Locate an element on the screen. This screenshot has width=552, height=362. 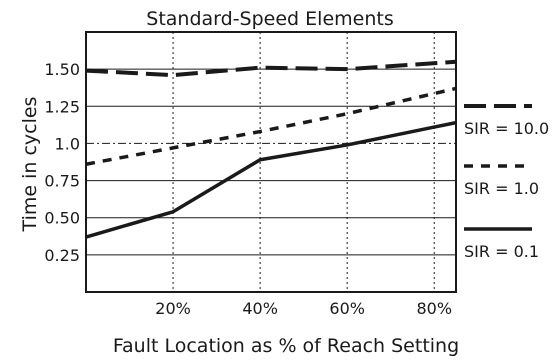
y-tick-label: 0.25 is located at coordinates (62, 255).